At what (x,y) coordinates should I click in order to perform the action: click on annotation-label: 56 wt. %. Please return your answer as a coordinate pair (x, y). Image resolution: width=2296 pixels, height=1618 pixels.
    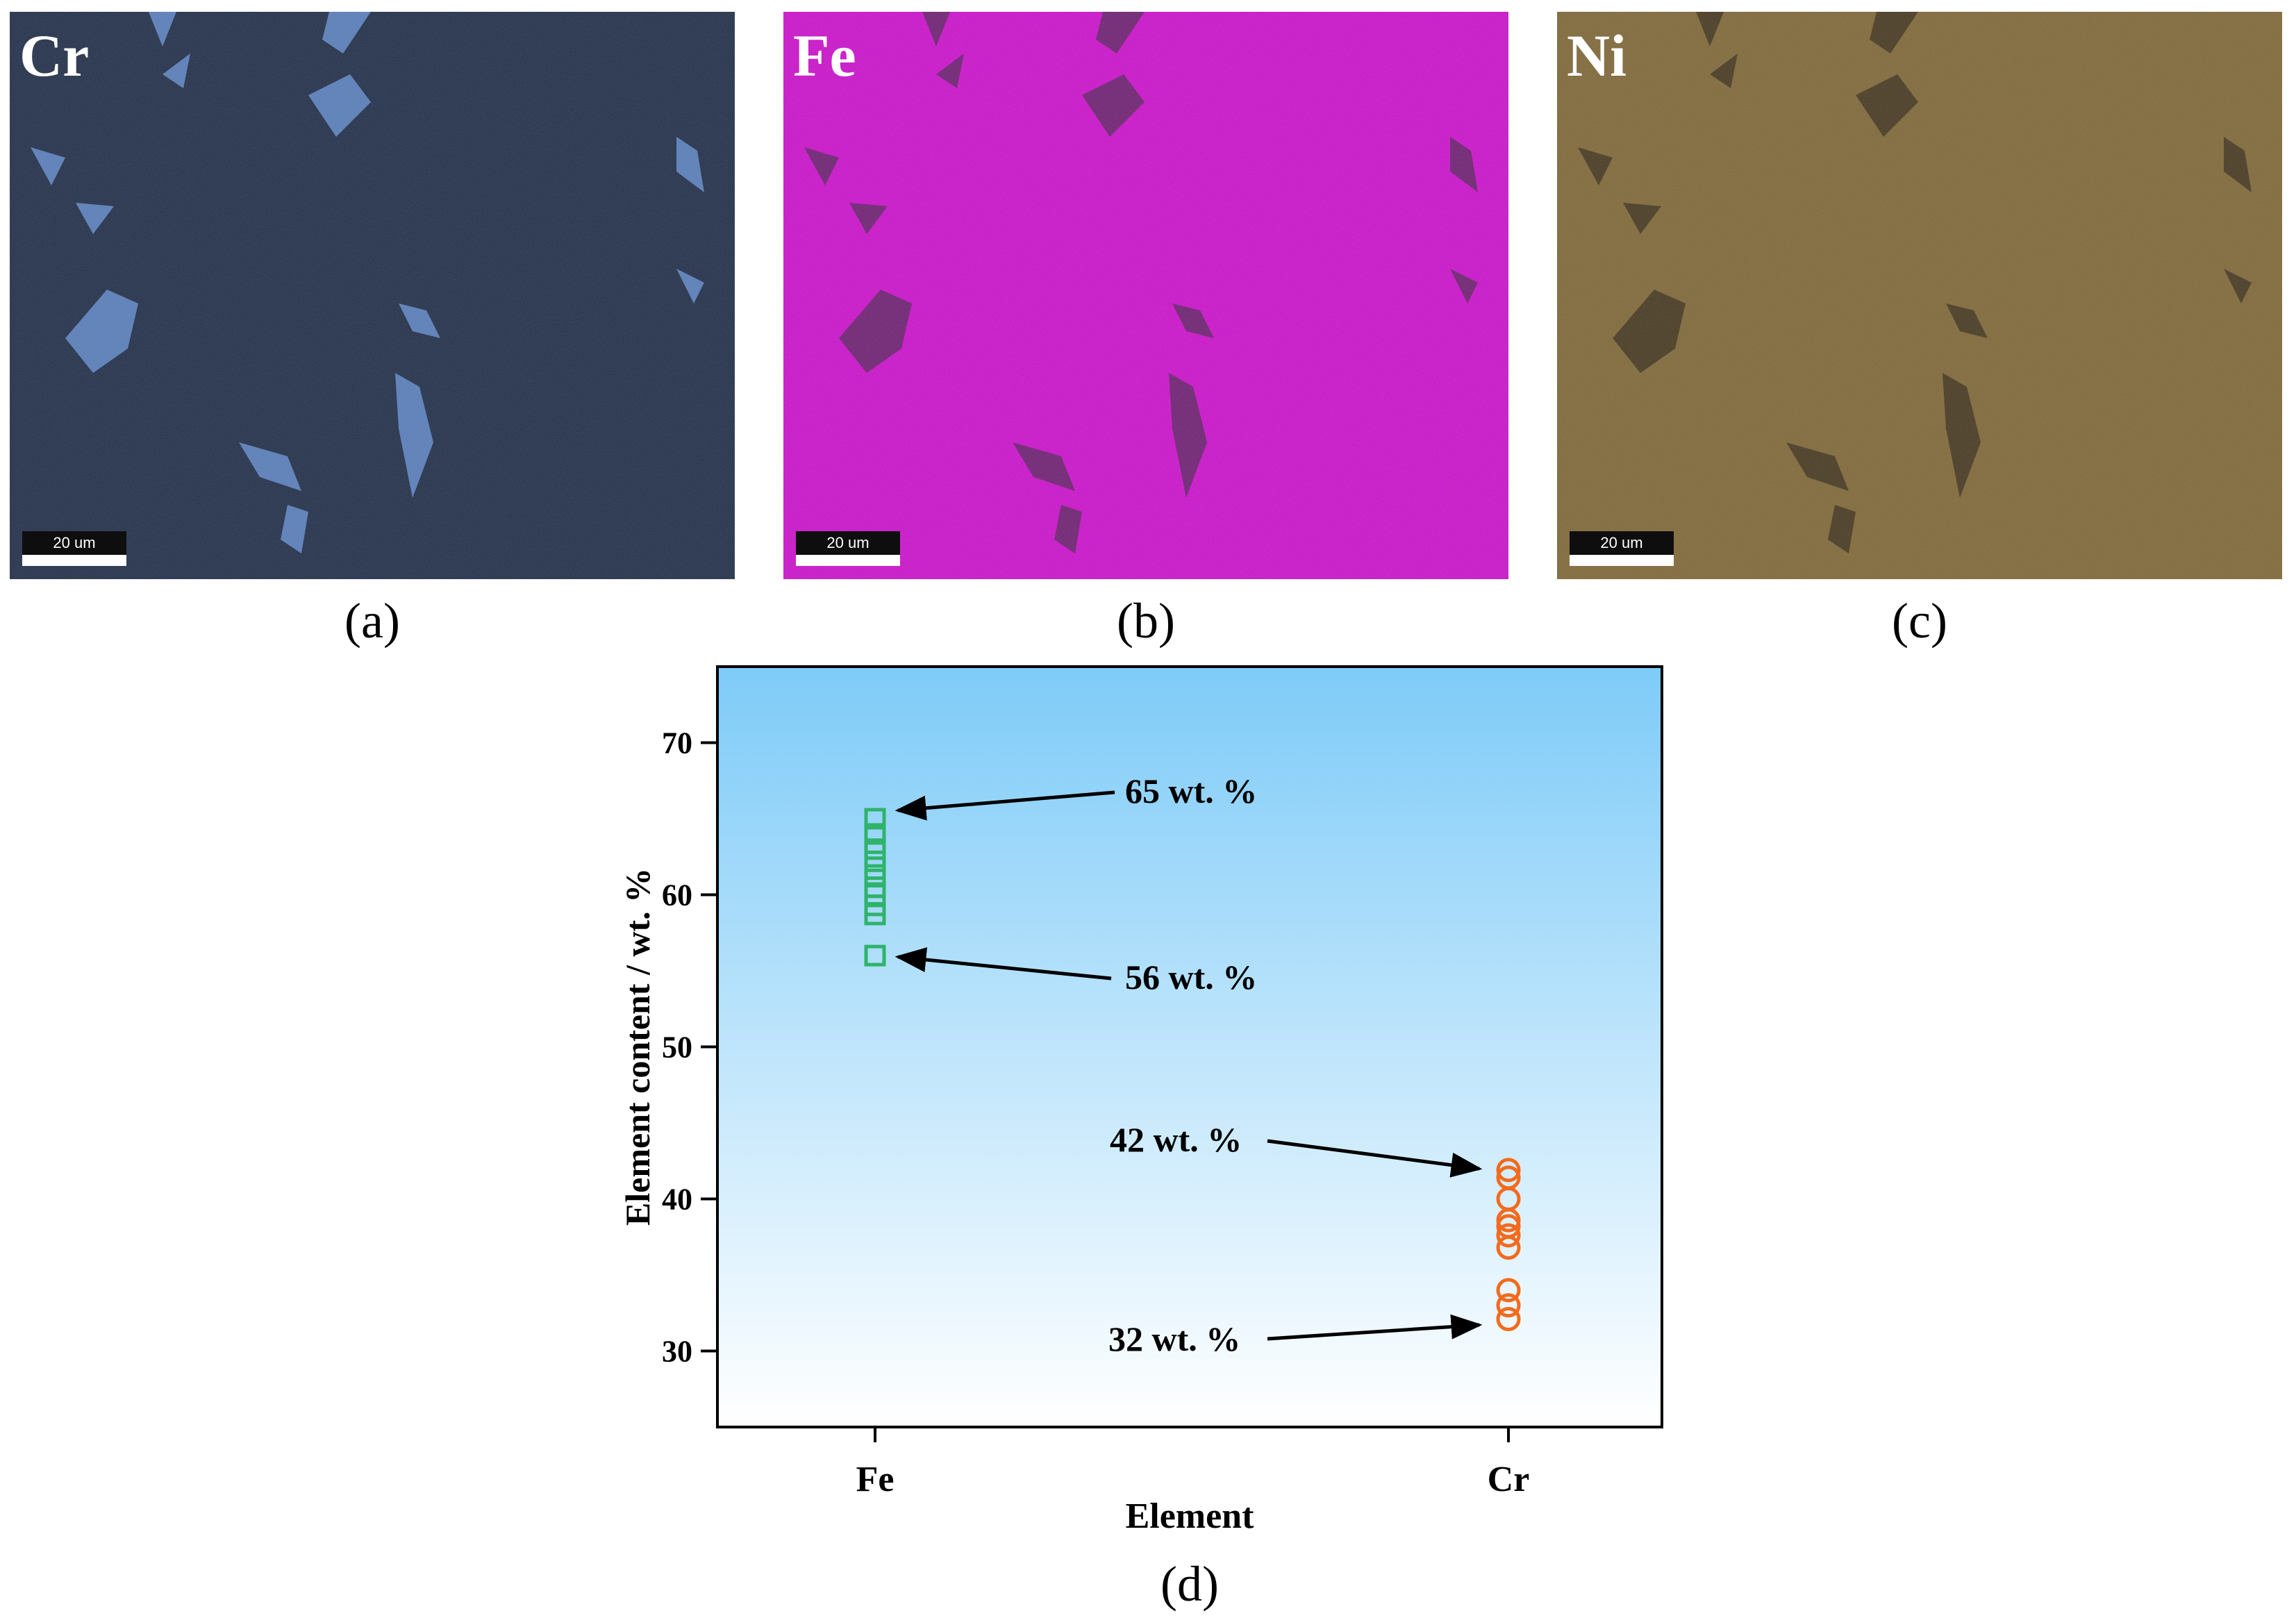
    Looking at the image, I should click on (1191, 977).